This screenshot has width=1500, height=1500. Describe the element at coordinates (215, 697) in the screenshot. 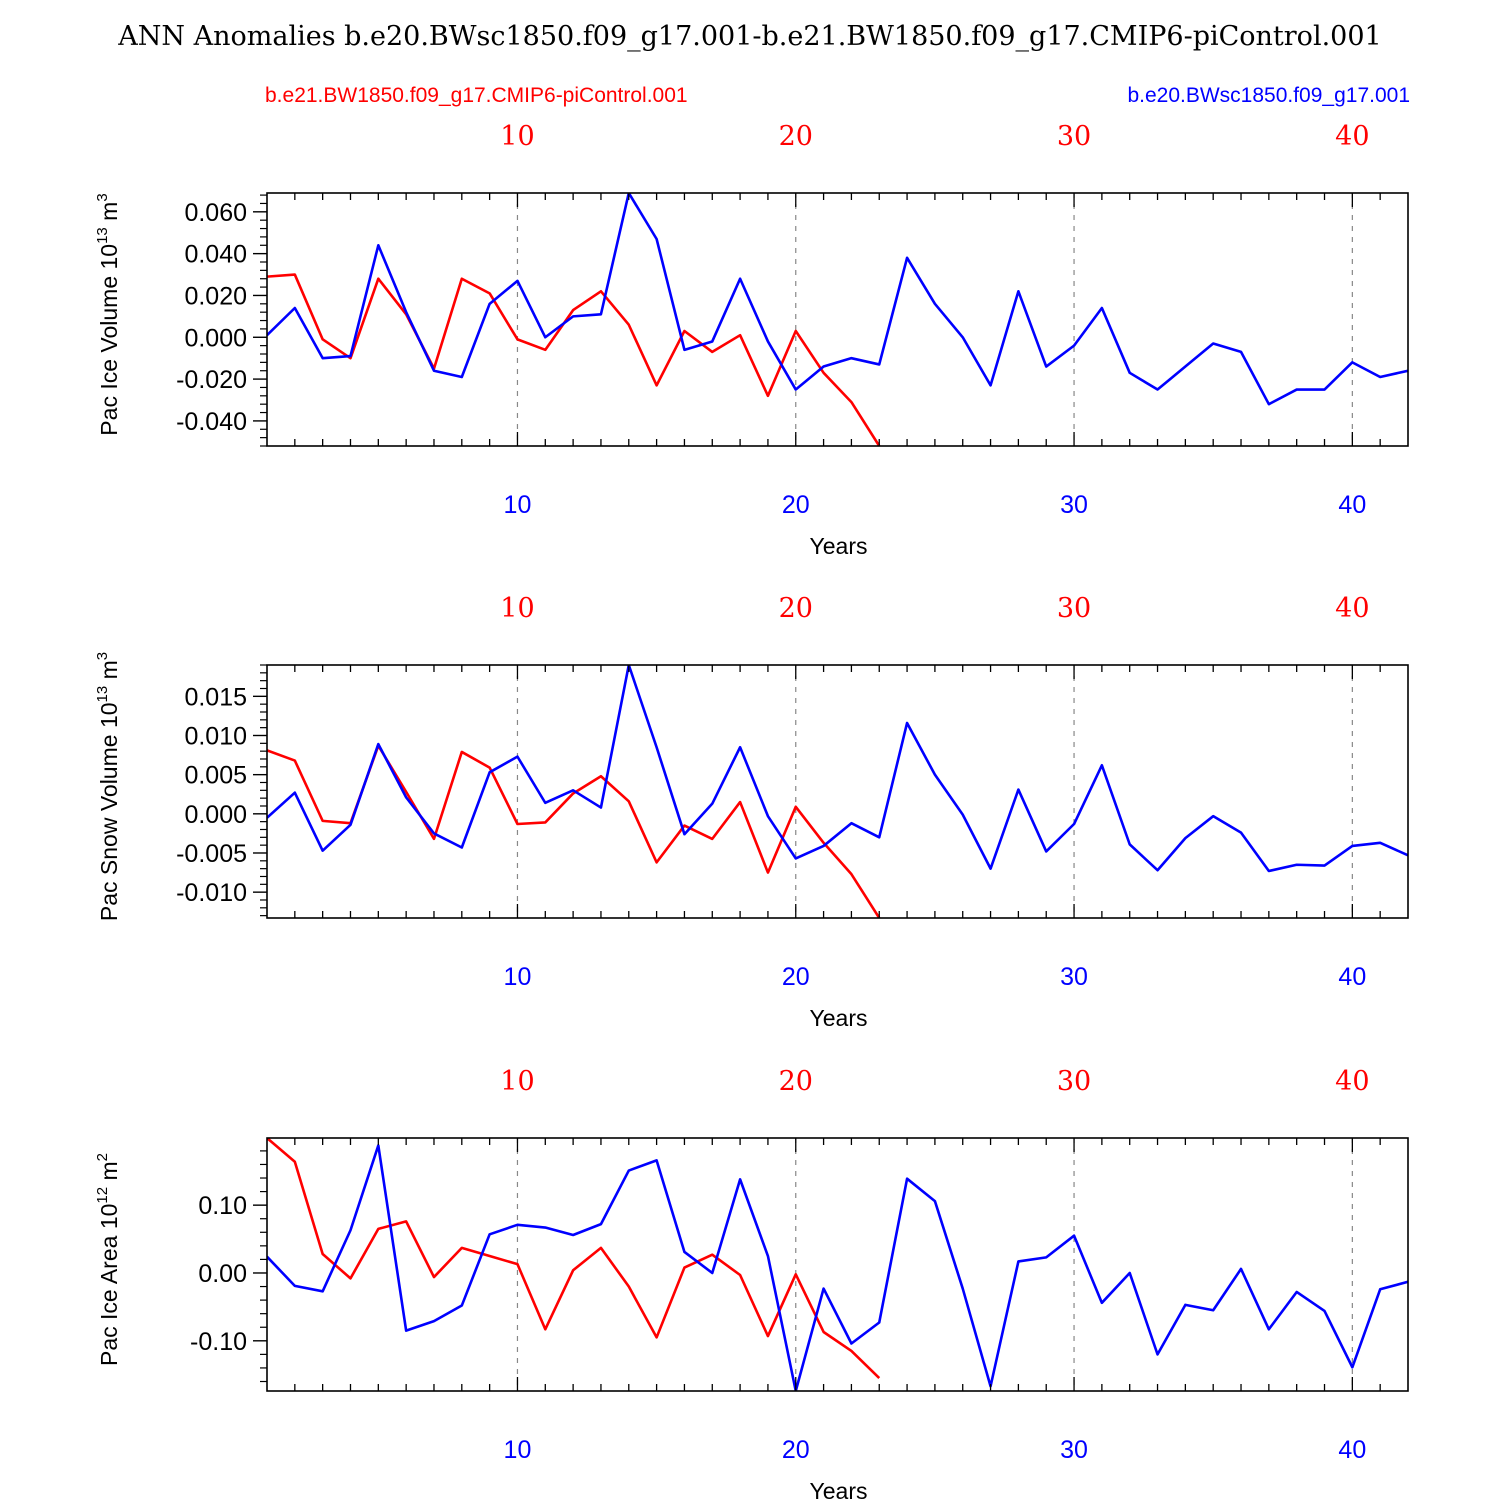

I see `y-tick-label: 0.015` at that location.